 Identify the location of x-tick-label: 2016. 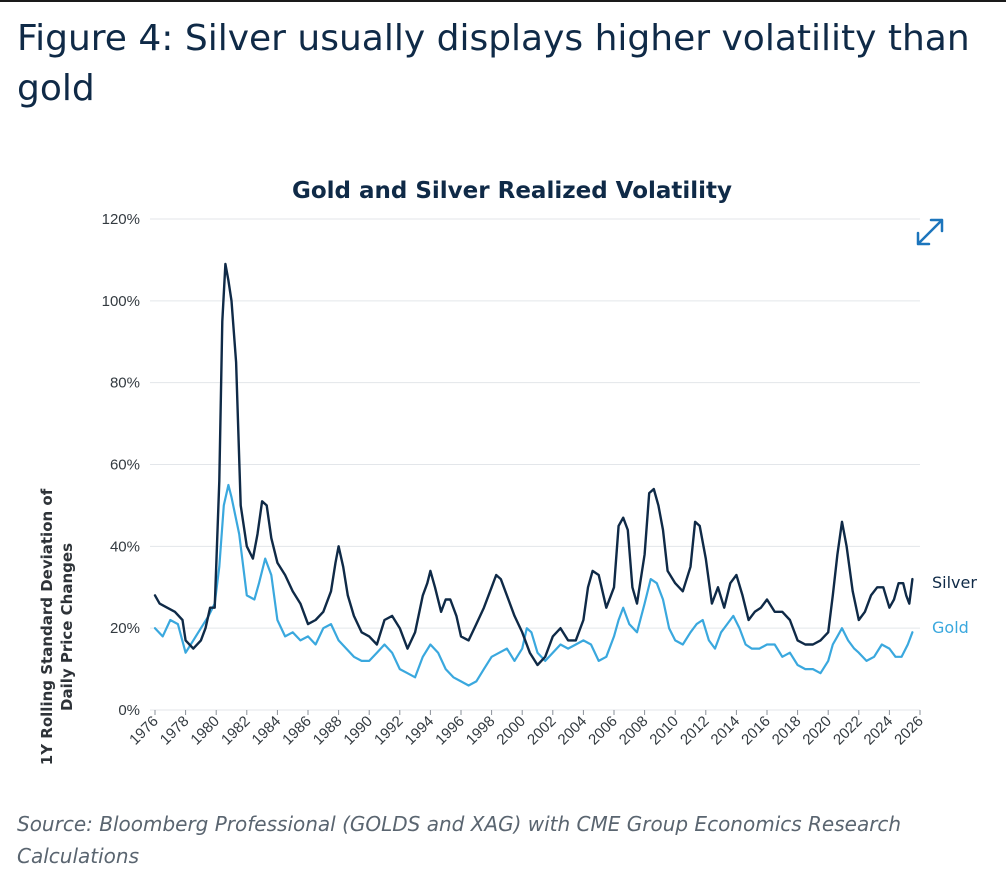
(756, 731).